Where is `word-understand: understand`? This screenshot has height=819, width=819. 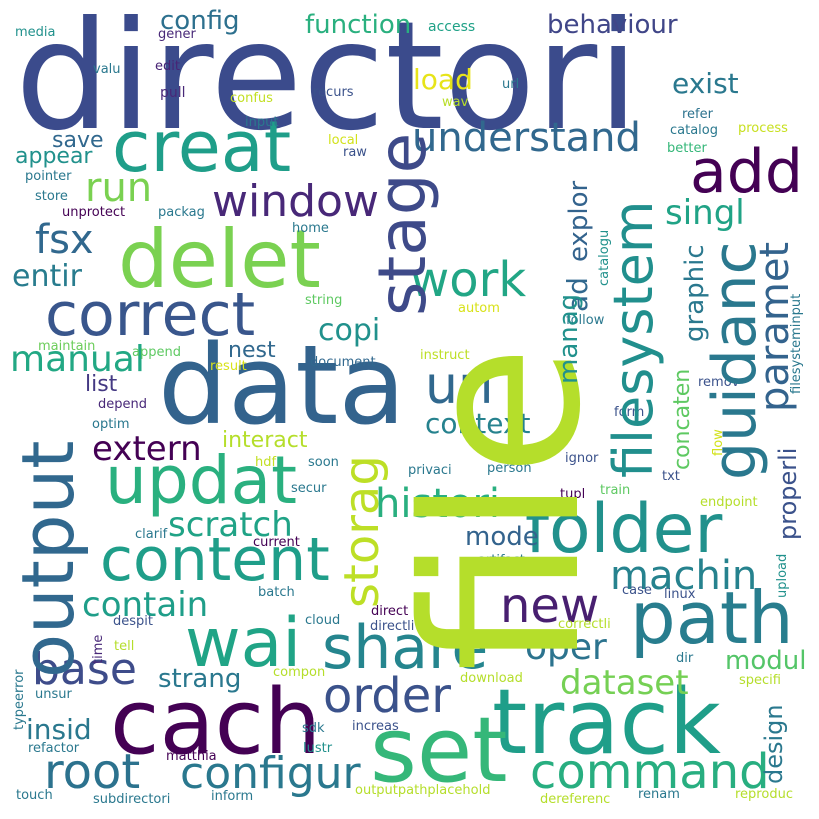 word-understand: understand is located at coordinates (526, 138).